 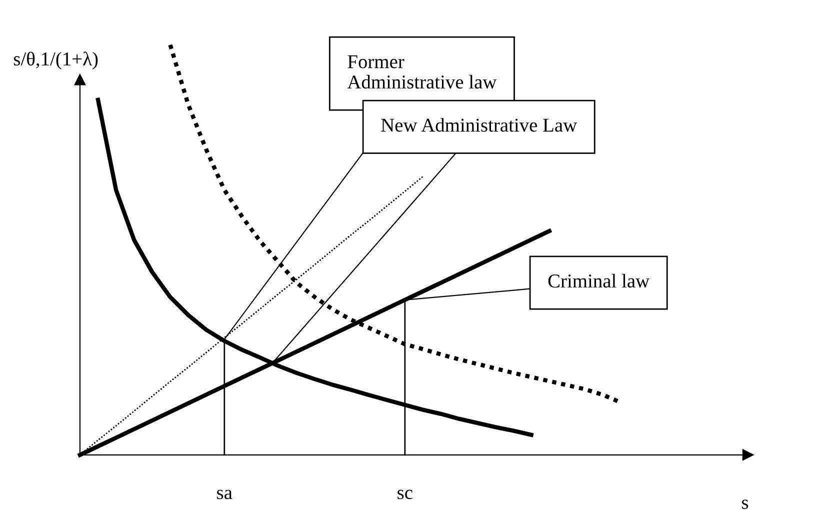 I want to click on annotation: Former Administrative law, so click(x=422, y=72).